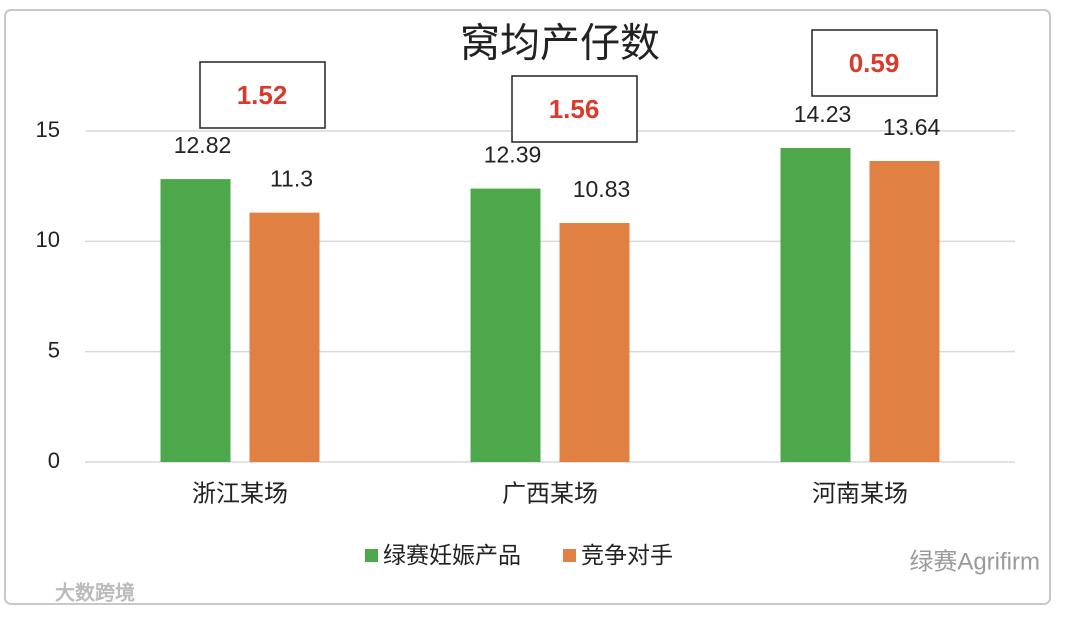  What do you see at coordinates (513, 155) in the screenshot?
I see `value-label: 12.39` at bounding box center [513, 155].